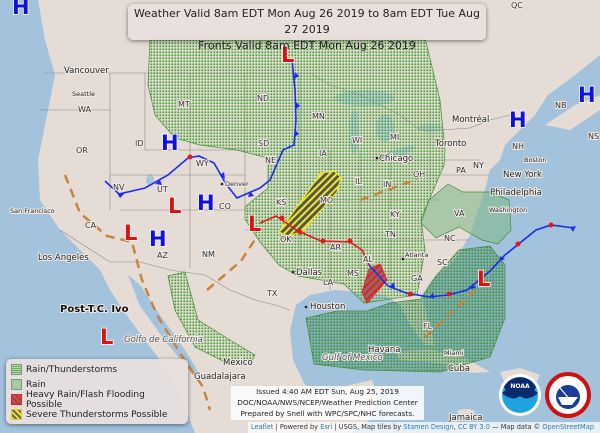  I want to click on svg-text: OR, so click(82, 150).